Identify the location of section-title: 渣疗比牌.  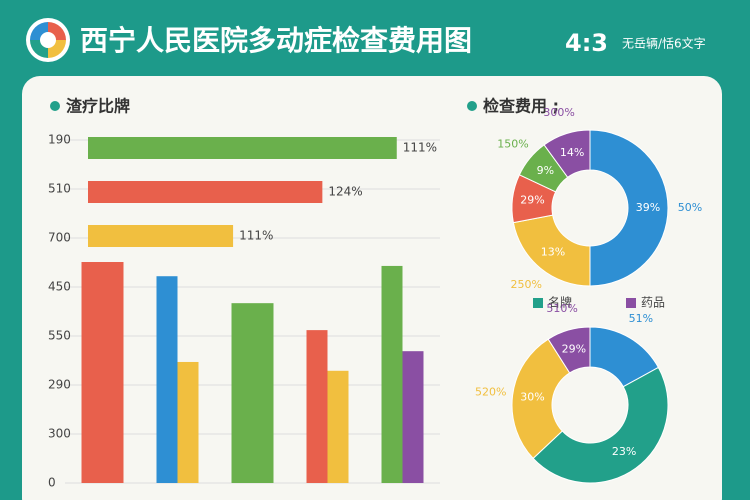
(98, 106).